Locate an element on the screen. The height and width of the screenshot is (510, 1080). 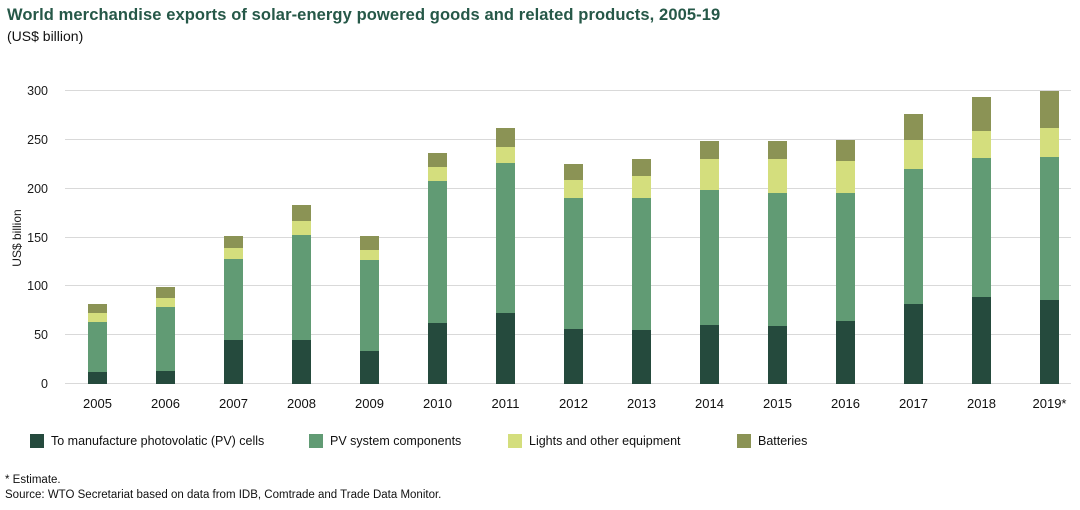
bar-2005 is located at coordinates (97, 343).